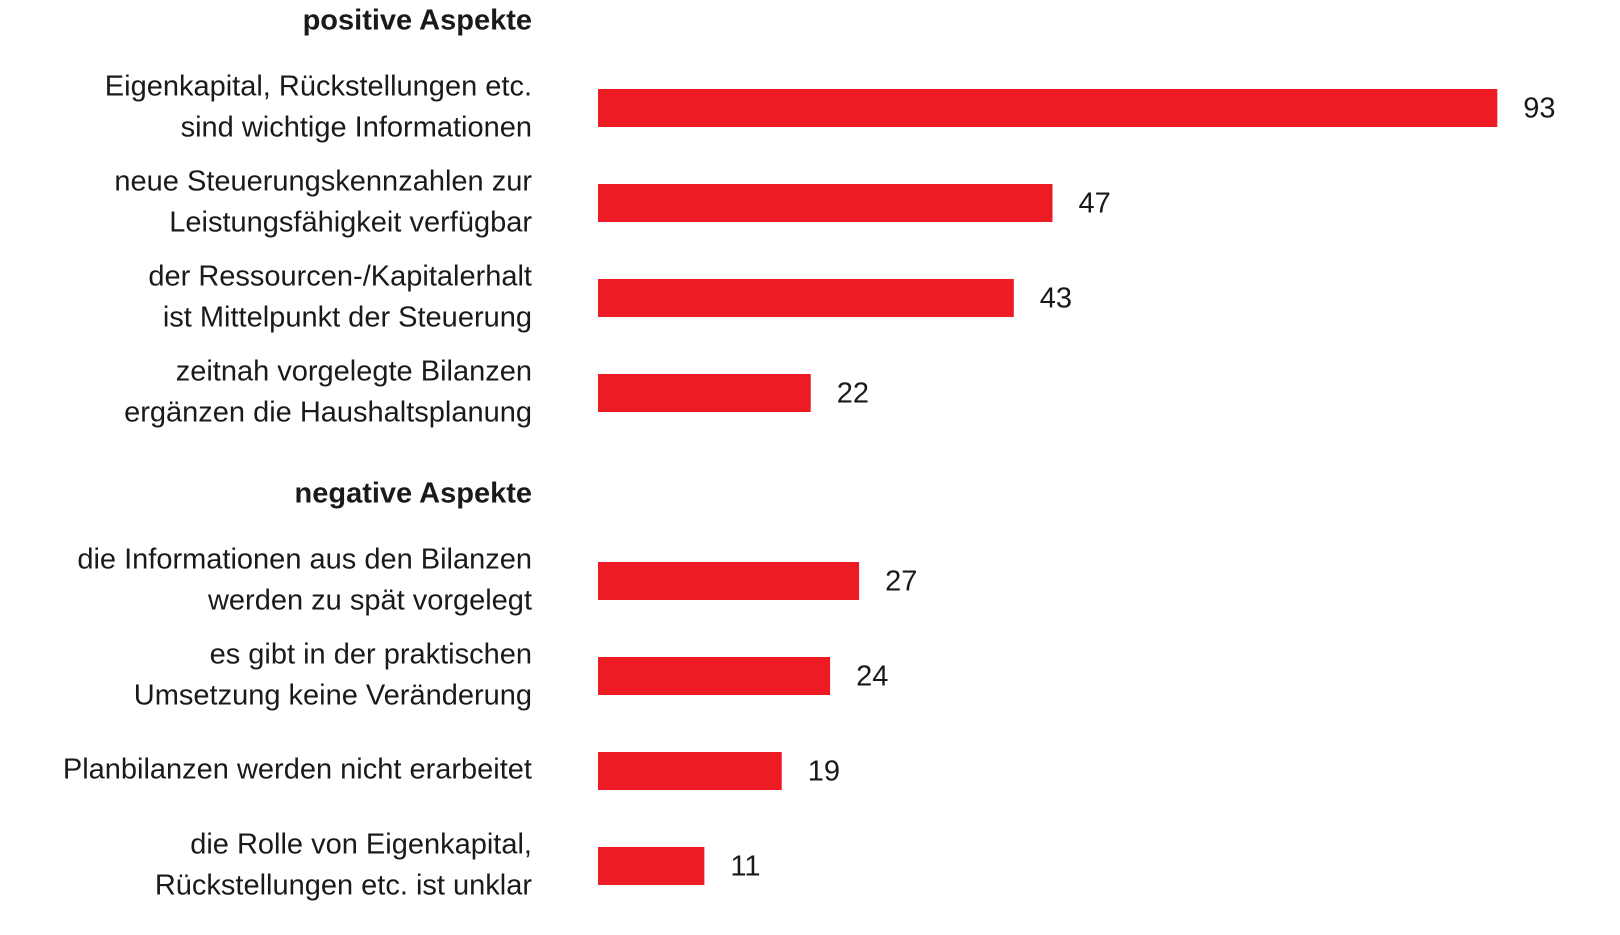 This screenshot has width=1620, height=935. Describe the element at coordinates (1539, 109) in the screenshot. I see `value-label: 93` at that location.